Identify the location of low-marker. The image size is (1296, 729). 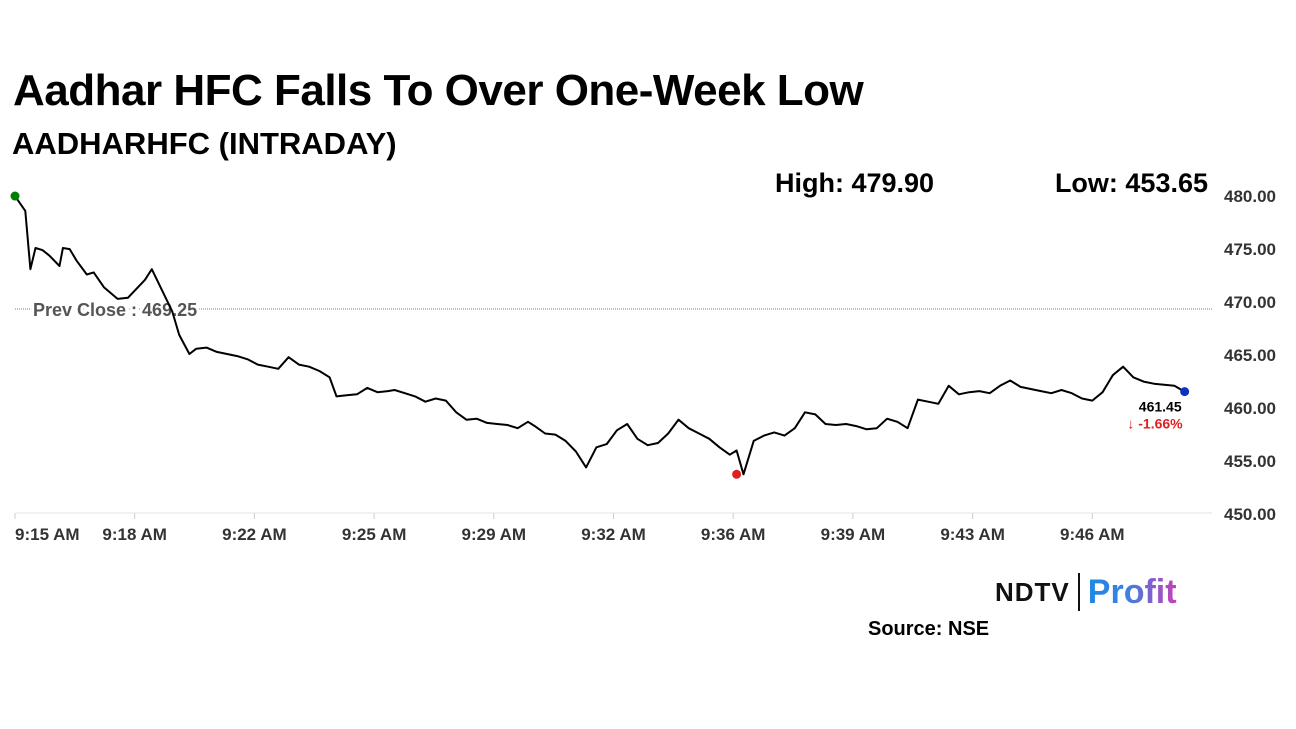
(737, 474).